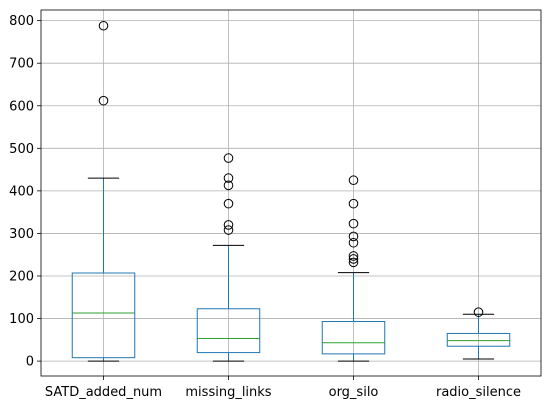 The image size is (552, 413). I want to click on box-group-radio-silence, so click(478, 333).